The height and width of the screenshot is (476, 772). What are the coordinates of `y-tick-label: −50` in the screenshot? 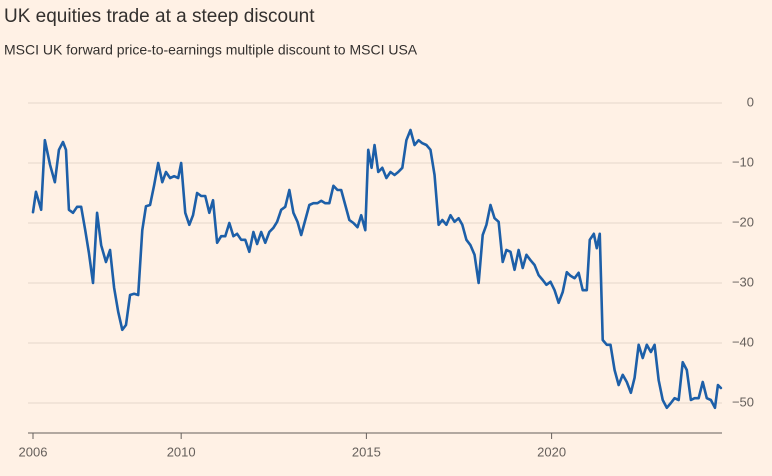 It's located at (743, 401).